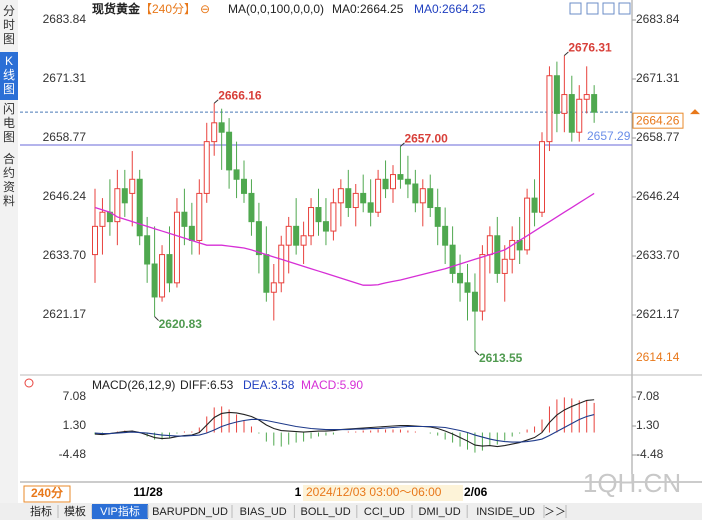 Image resolution: width=702 pixels, height=525 pixels. I want to click on macd-legend: DIFF:6.53, so click(207, 385).